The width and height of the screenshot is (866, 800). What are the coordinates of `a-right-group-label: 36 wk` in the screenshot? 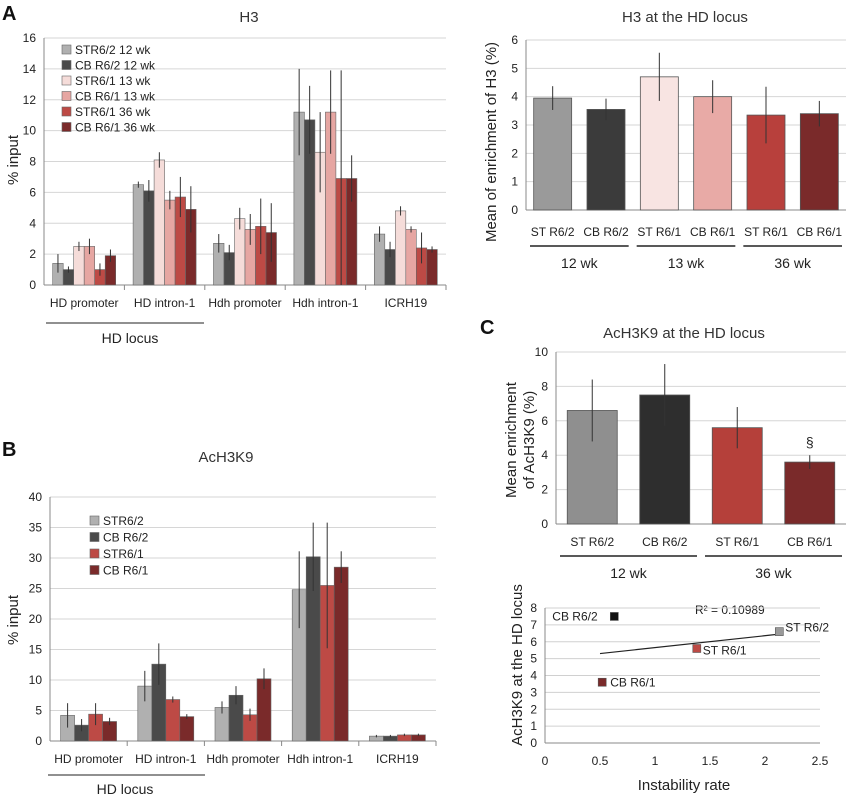 It's located at (793, 263).